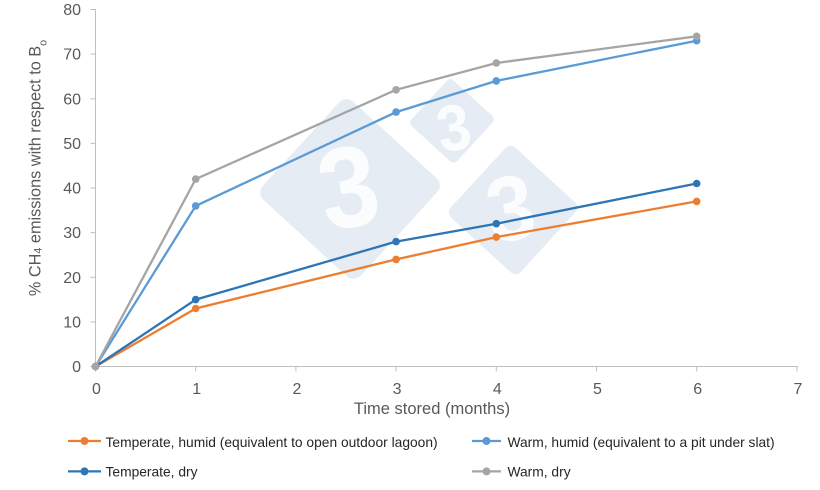 The image size is (820, 490). I want to click on svg-text: 80, so click(72, 10).